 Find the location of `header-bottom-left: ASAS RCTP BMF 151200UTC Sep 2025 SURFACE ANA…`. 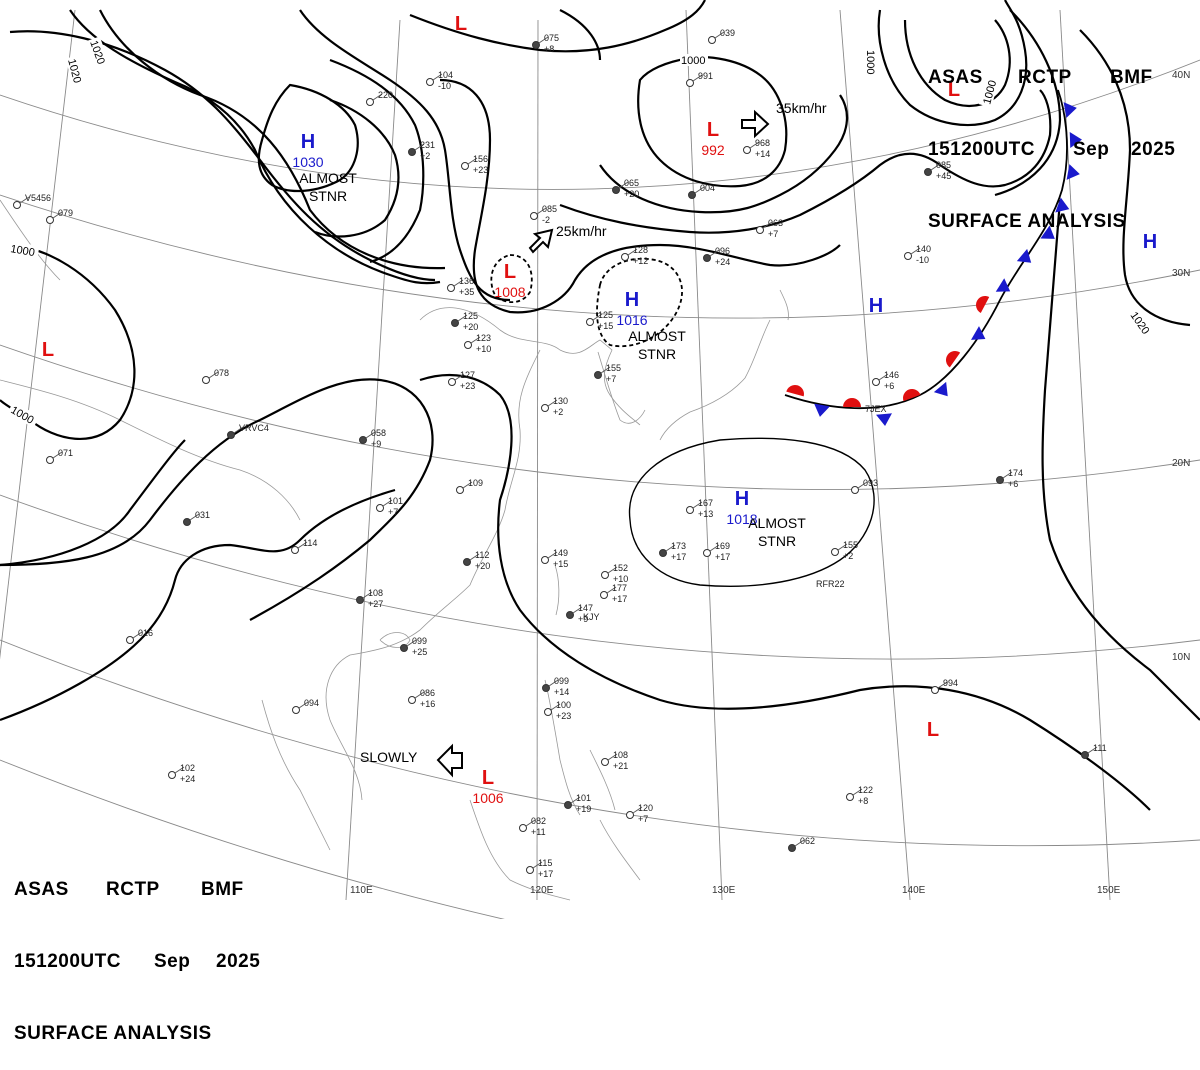

header-bottom-left: ASAS RCTP BMF 151200UTC Sep 2025 SURFACE ANA… is located at coordinates (144, 950).